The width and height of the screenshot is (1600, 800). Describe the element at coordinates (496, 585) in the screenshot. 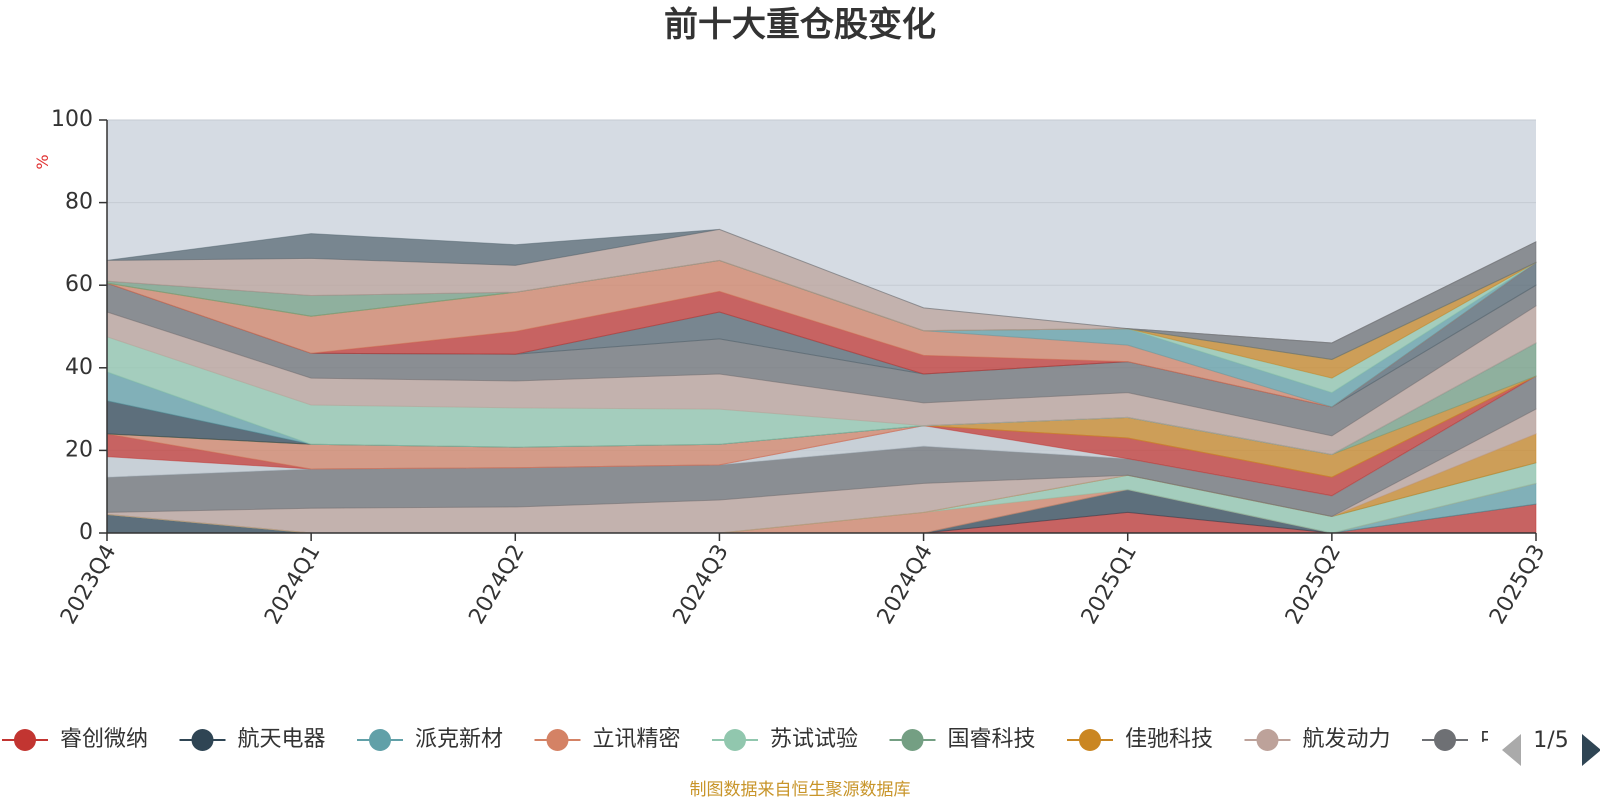

I see `x-tick-label: 2024Q2` at that location.